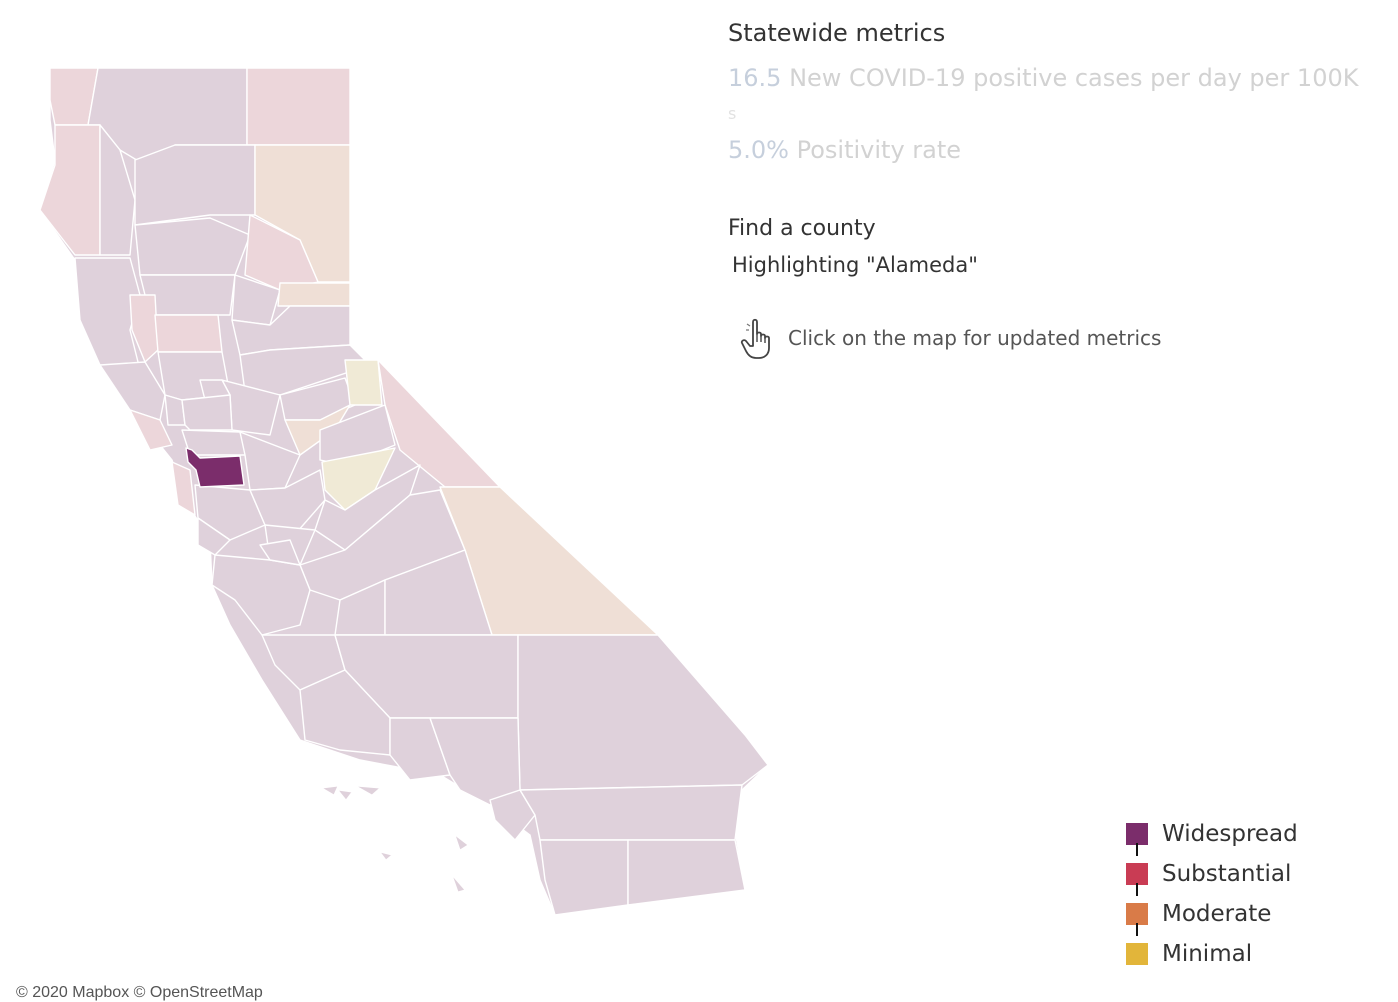 The width and height of the screenshot is (1398, 1002). What do you see at coordinates (631, 812) in the screenshot?
I see `county-riverside` at bounding box center [631, 812].